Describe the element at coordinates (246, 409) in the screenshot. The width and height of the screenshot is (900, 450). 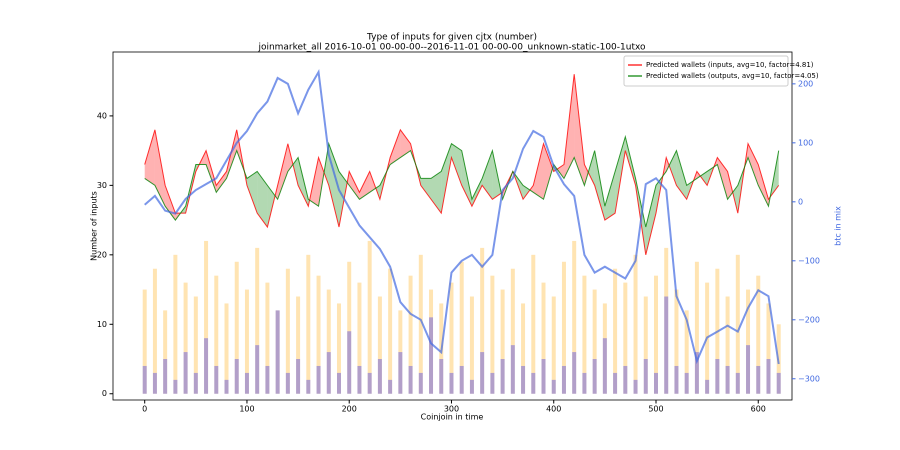
I see `x-tick-label: 100` at that location.